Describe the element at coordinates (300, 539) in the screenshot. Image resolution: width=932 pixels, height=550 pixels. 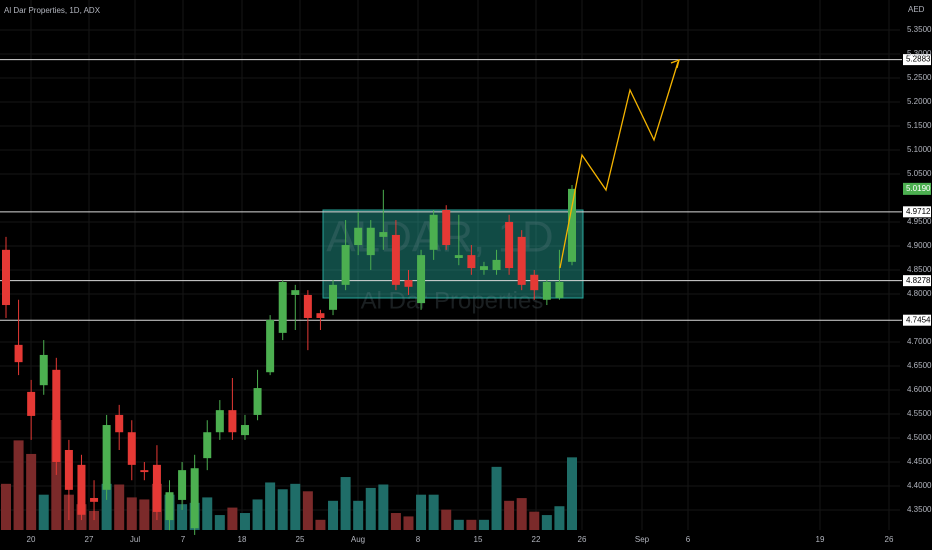
I see `x-tick-label: 25` at that location.